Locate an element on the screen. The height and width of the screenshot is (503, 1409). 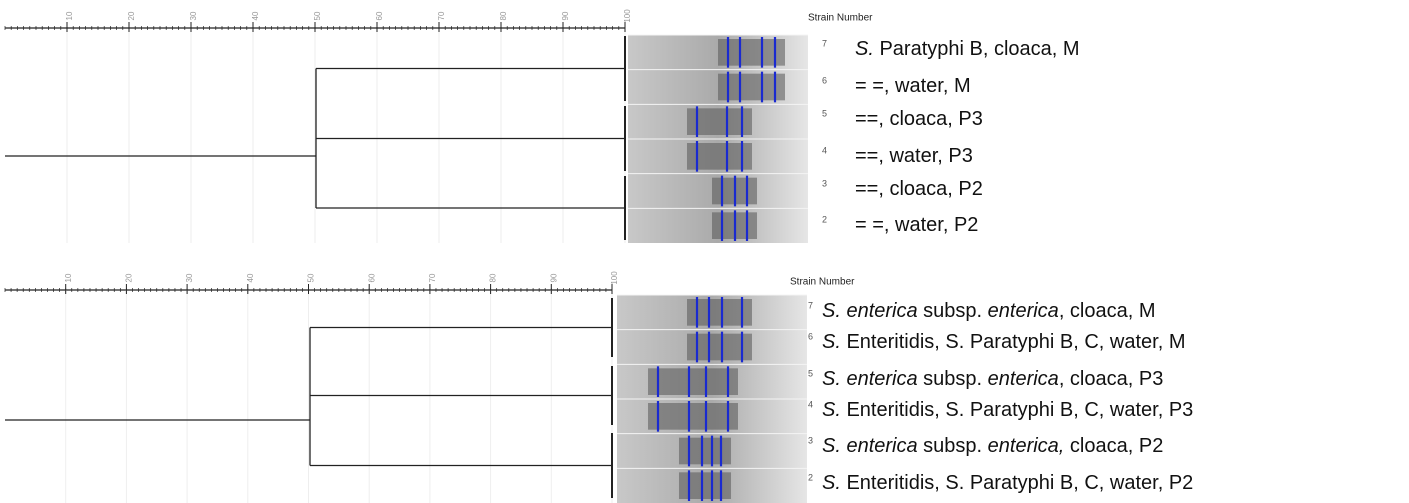
label-segment: = =, water, P2 is located at coordinates (916, 225).